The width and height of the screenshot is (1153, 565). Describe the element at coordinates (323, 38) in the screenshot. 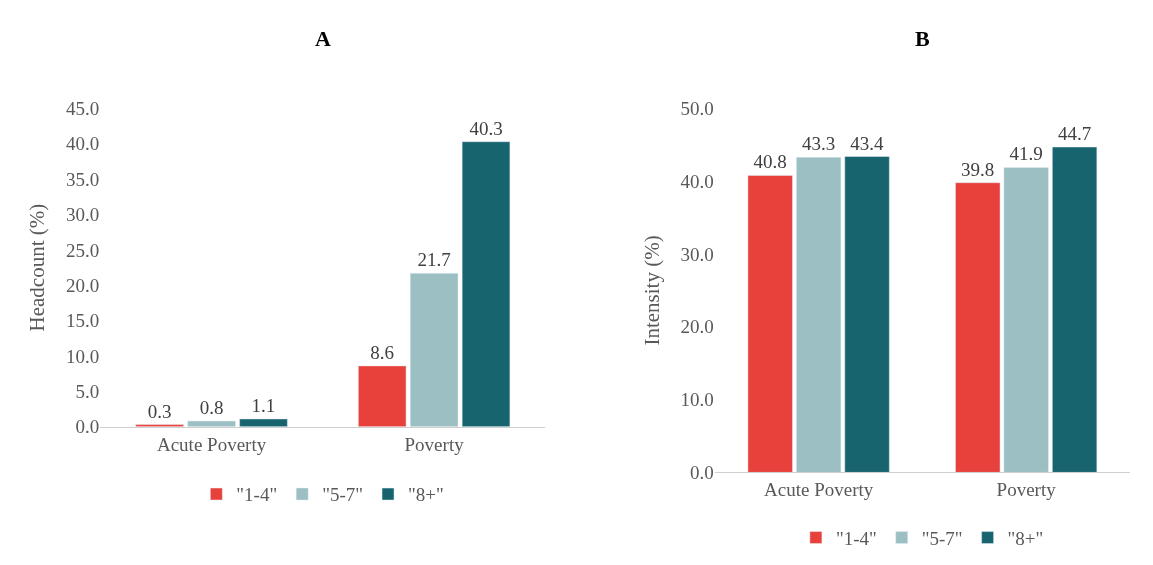

I see `chart-title: A` at that location.